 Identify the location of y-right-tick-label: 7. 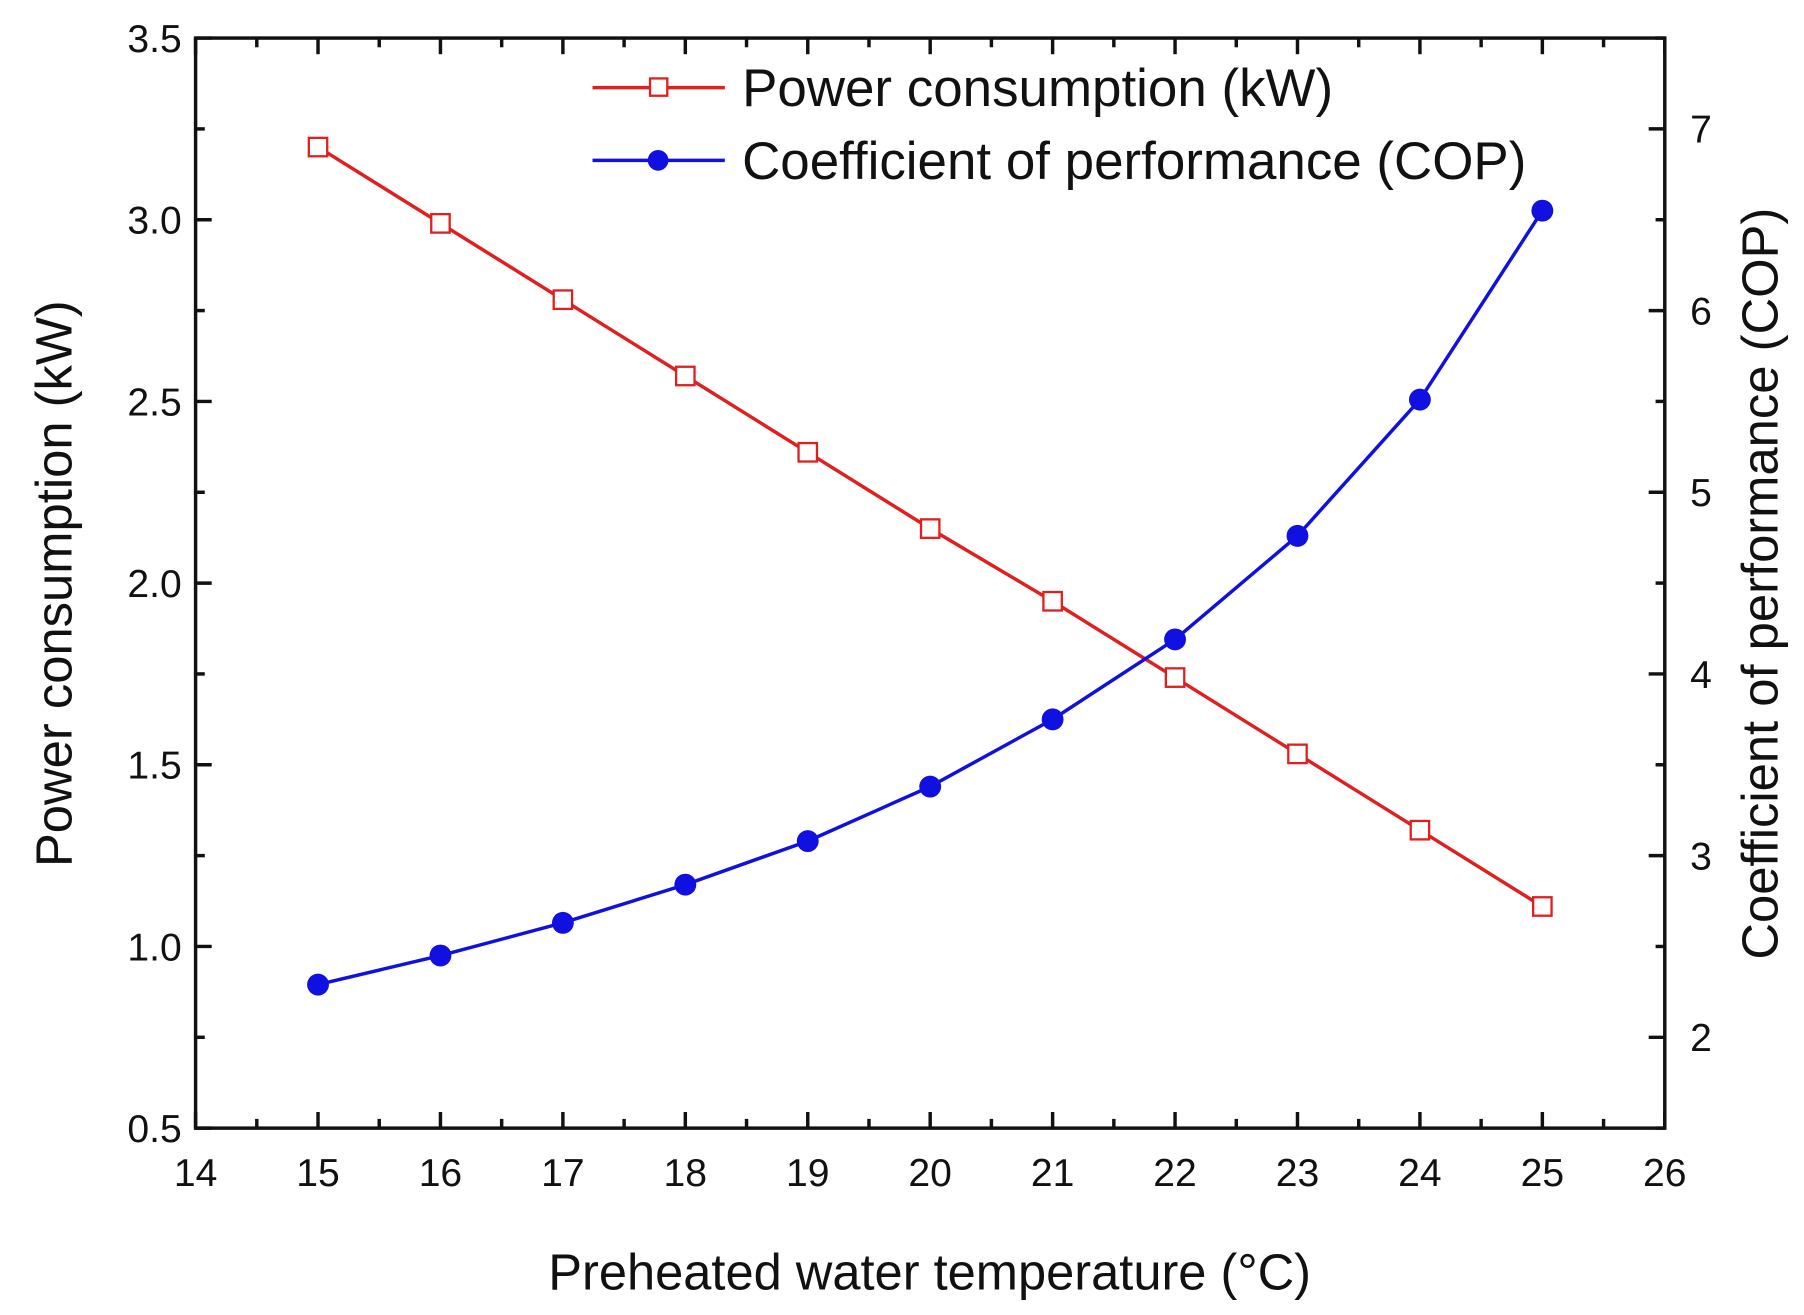
(1701, 130).